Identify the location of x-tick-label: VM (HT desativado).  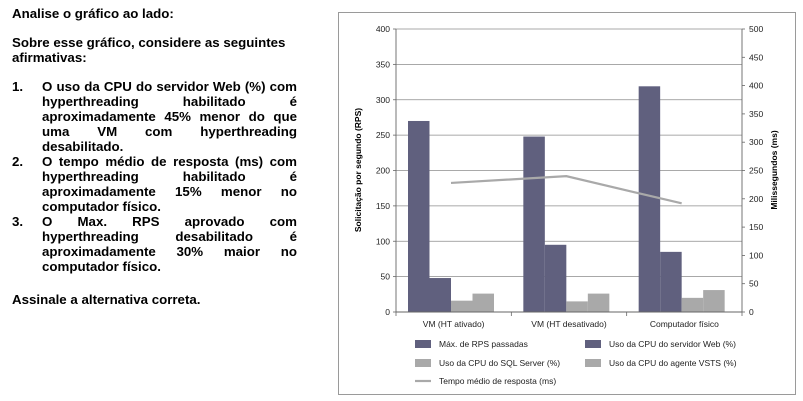
(569, 324).